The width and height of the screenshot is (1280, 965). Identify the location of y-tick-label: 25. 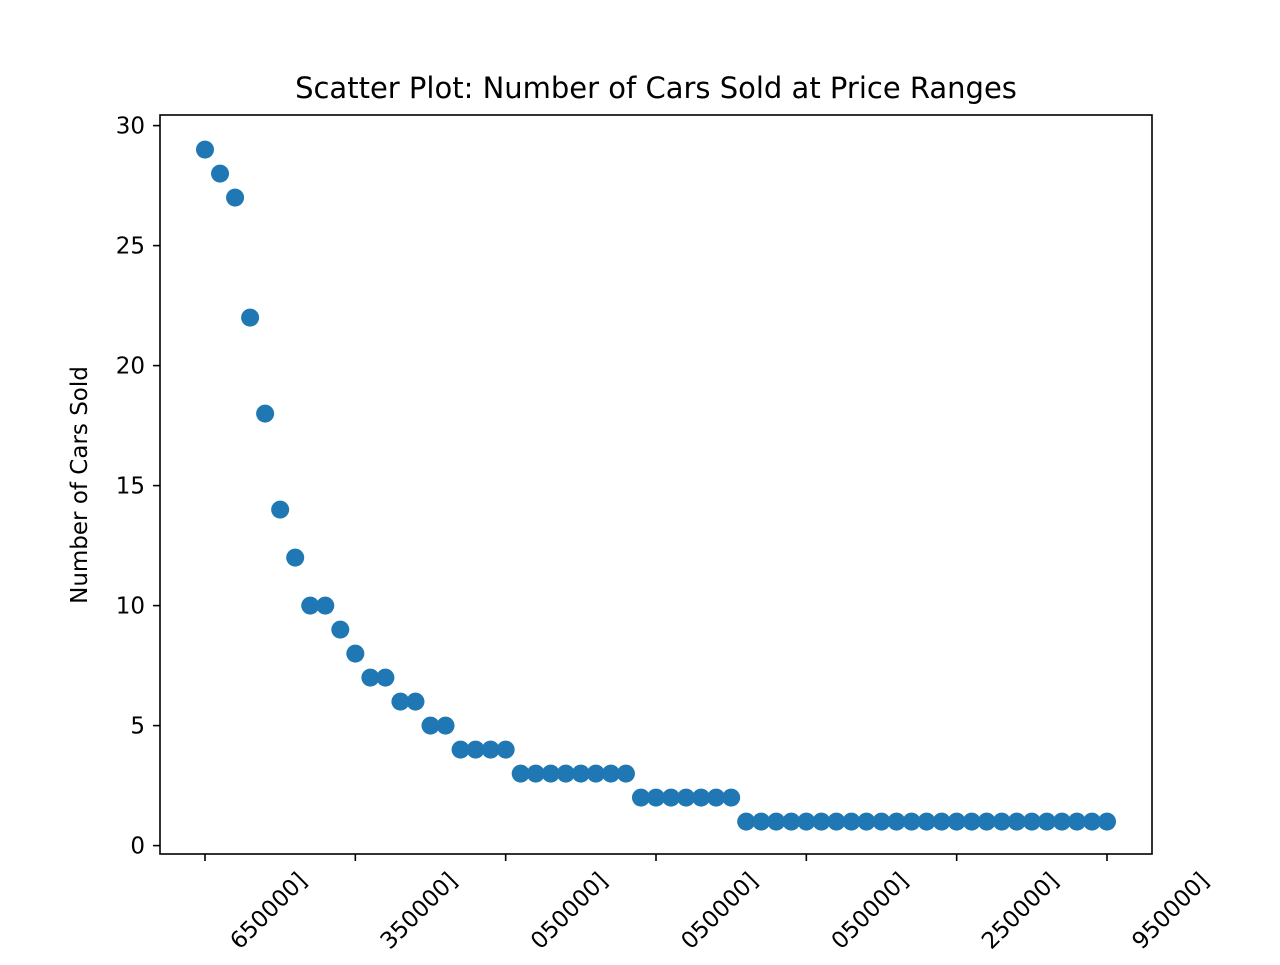
(130, 247).